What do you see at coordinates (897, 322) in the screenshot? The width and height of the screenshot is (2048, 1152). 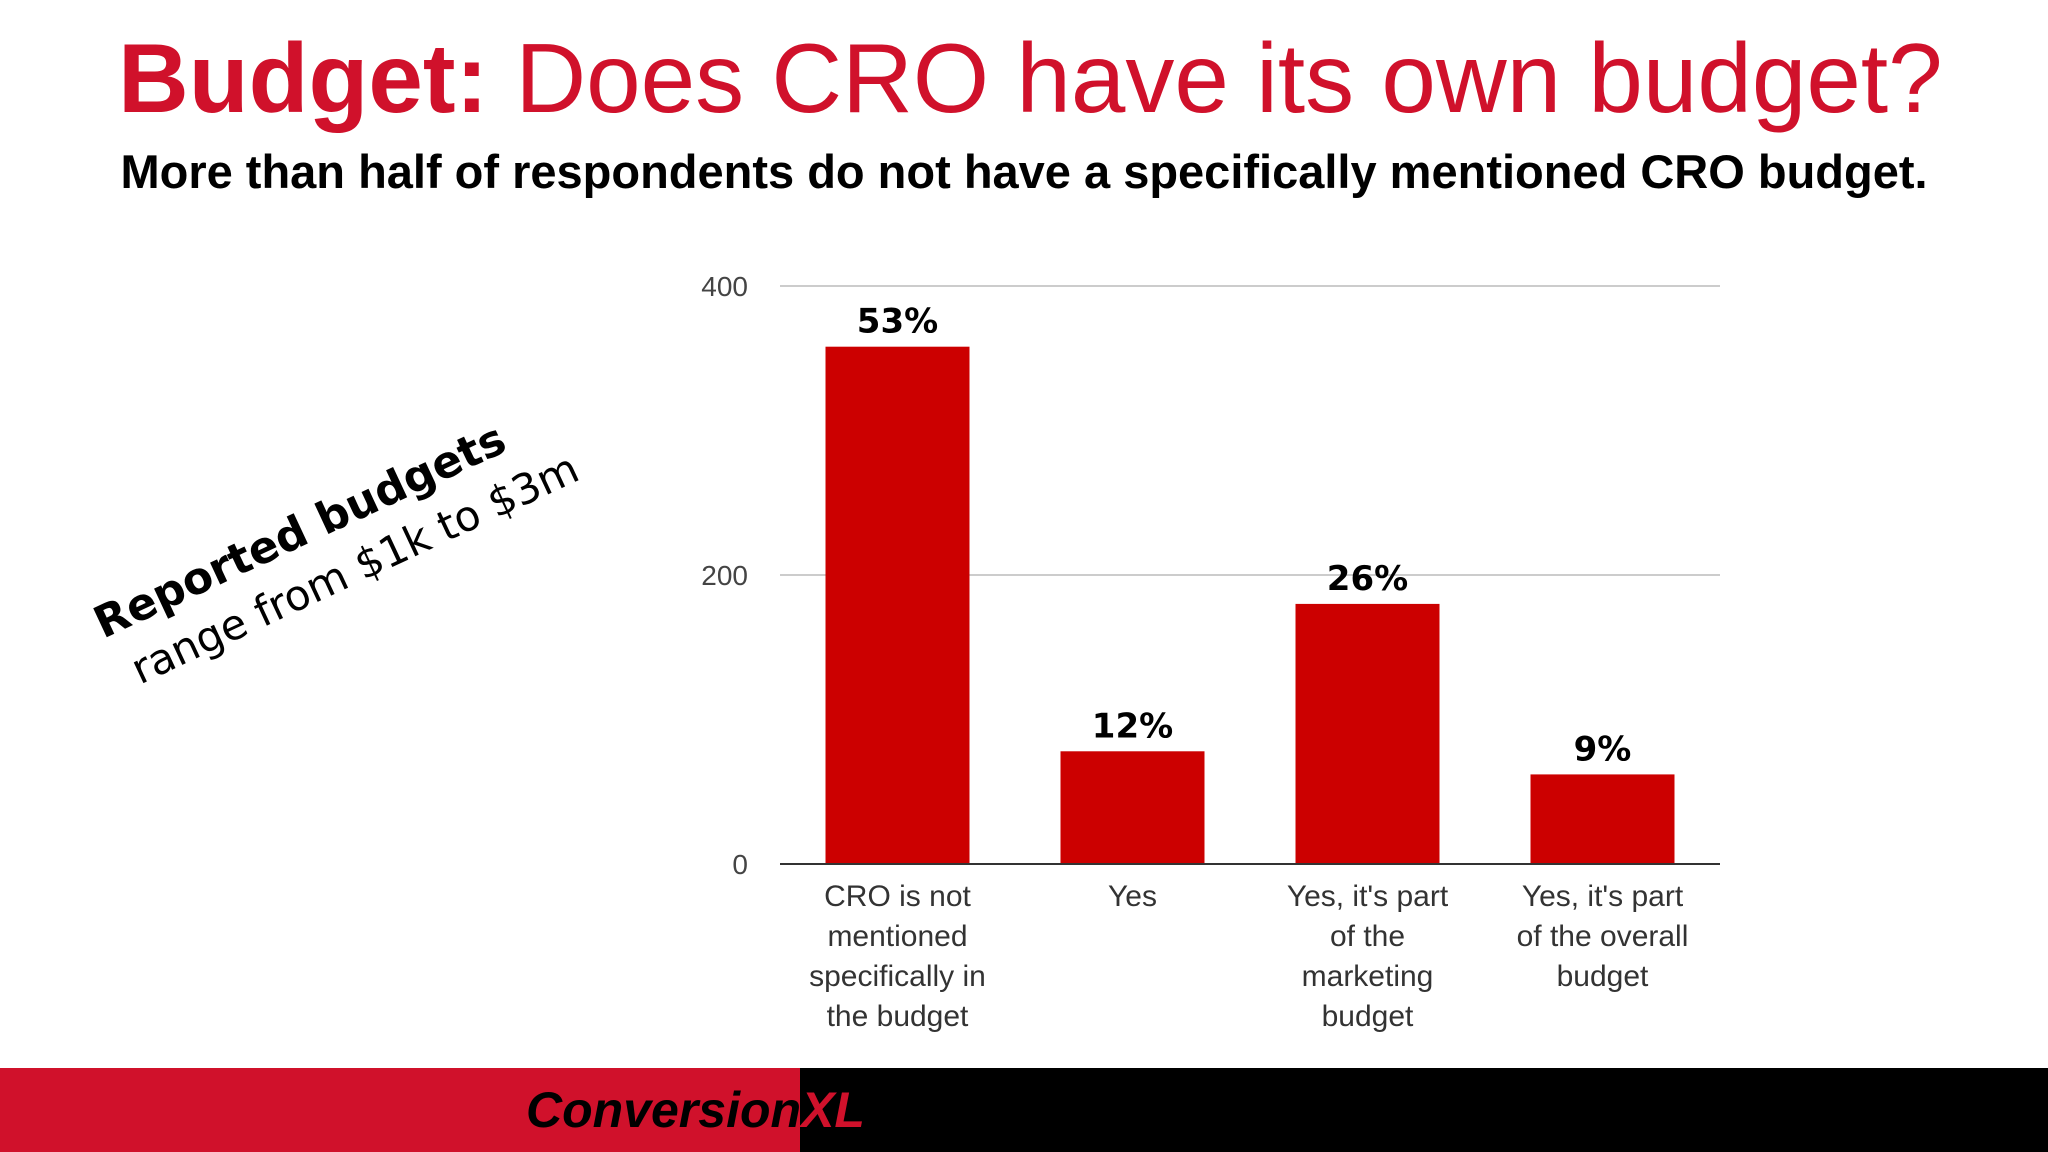 I see `data-label: 53%` at bounding box center [897, 322].